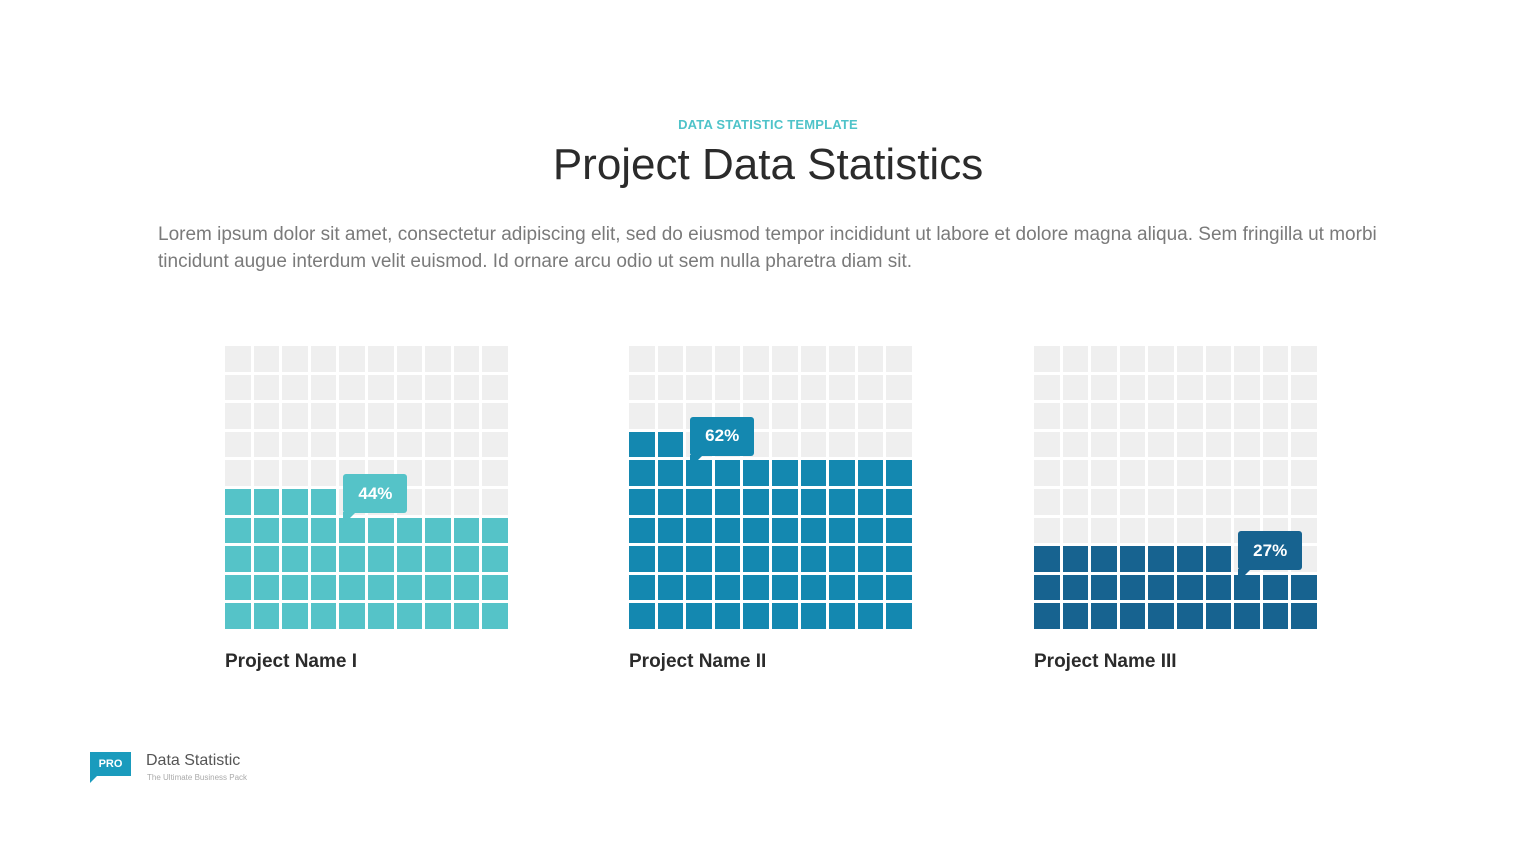 This screenshot has height=864, width=1536. What do you see at coordinates (197, 777) in the screenshot?
I see `brand-tagline: The Ultimate Business Pack` at bounding box center [197, 777].